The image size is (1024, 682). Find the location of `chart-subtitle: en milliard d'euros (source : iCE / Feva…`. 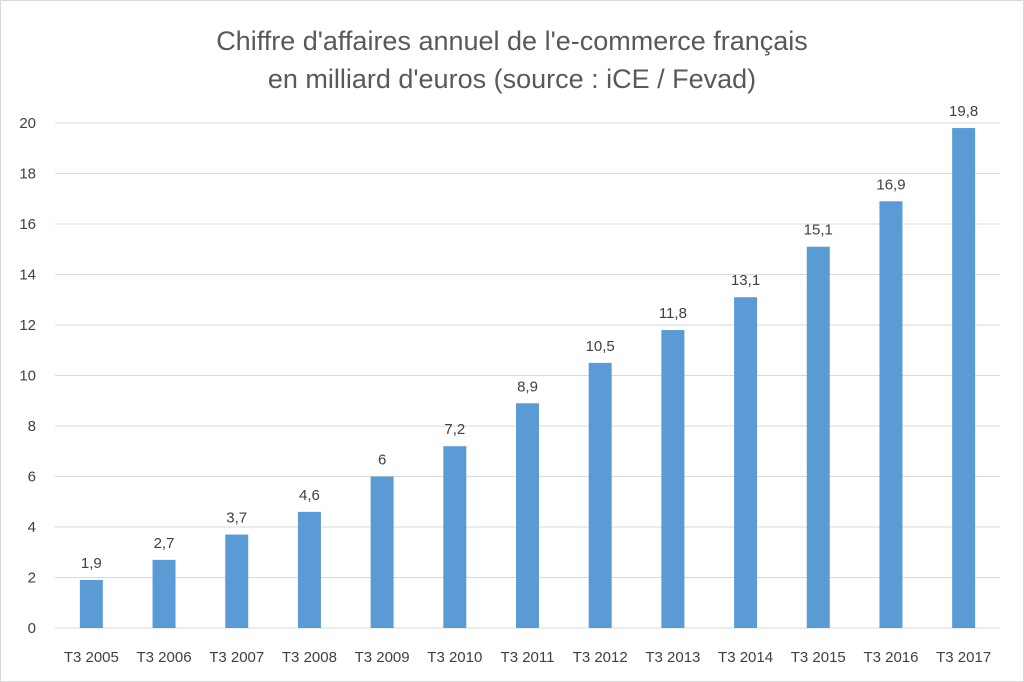

chart-subtitle: en milliard d'euros (source : iCE / Feva… is located at coordinates (512, 79).